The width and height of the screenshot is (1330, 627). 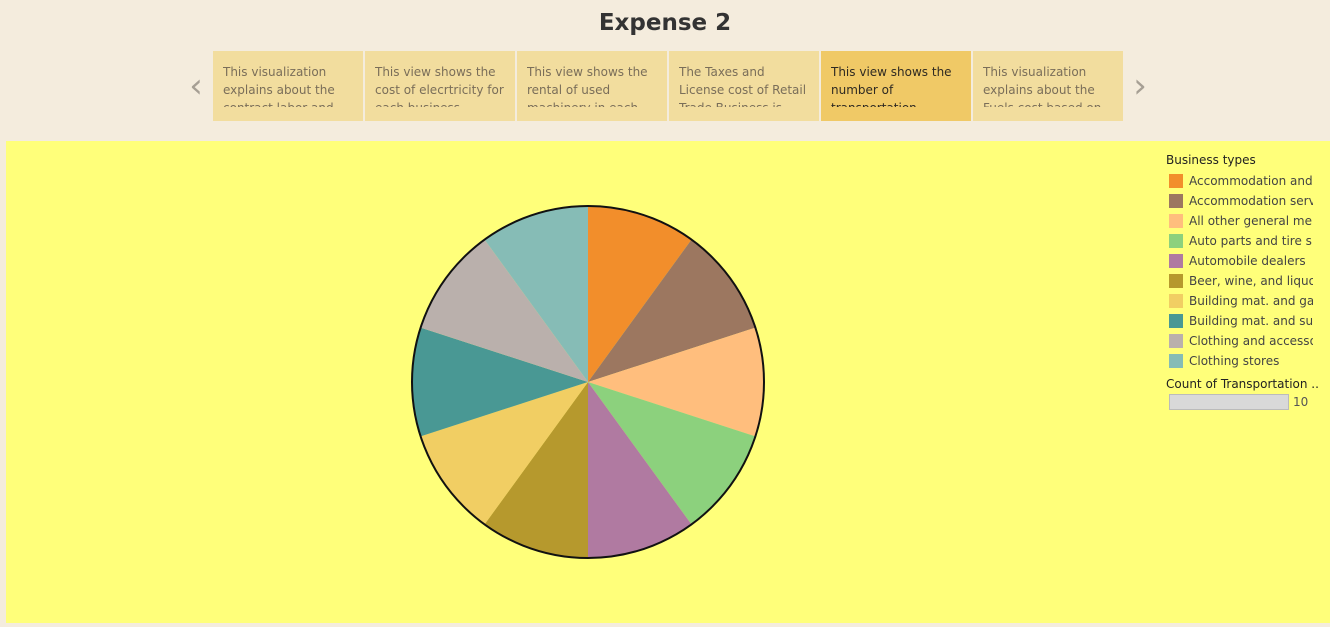 I want to click on story-title: Expense 2, so click(x=665, y=23).